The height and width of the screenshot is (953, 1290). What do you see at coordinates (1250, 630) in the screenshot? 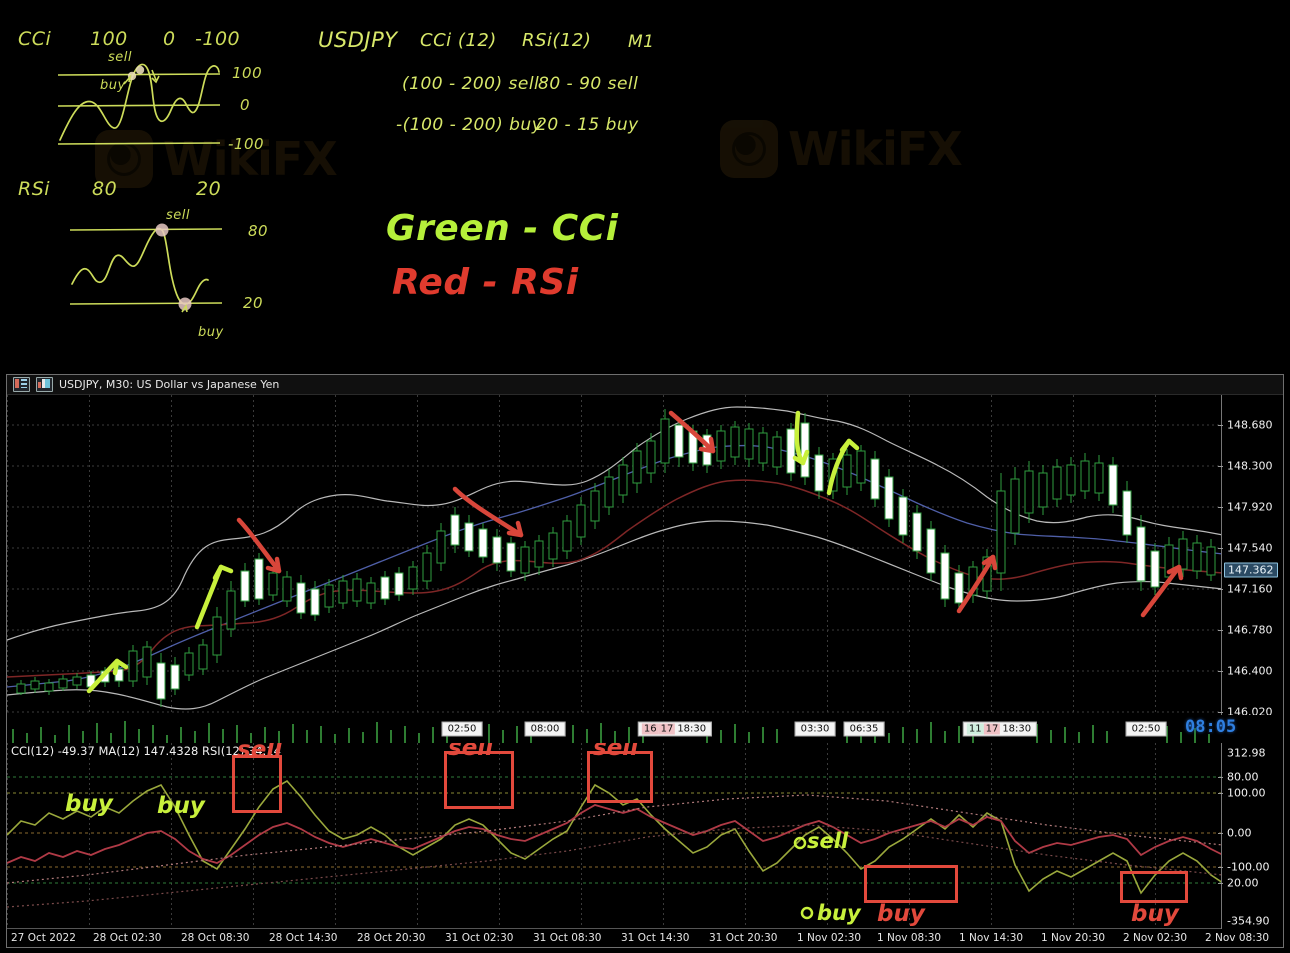
I see `price-label-5: 146.780` at bounding box center [1250, 630].